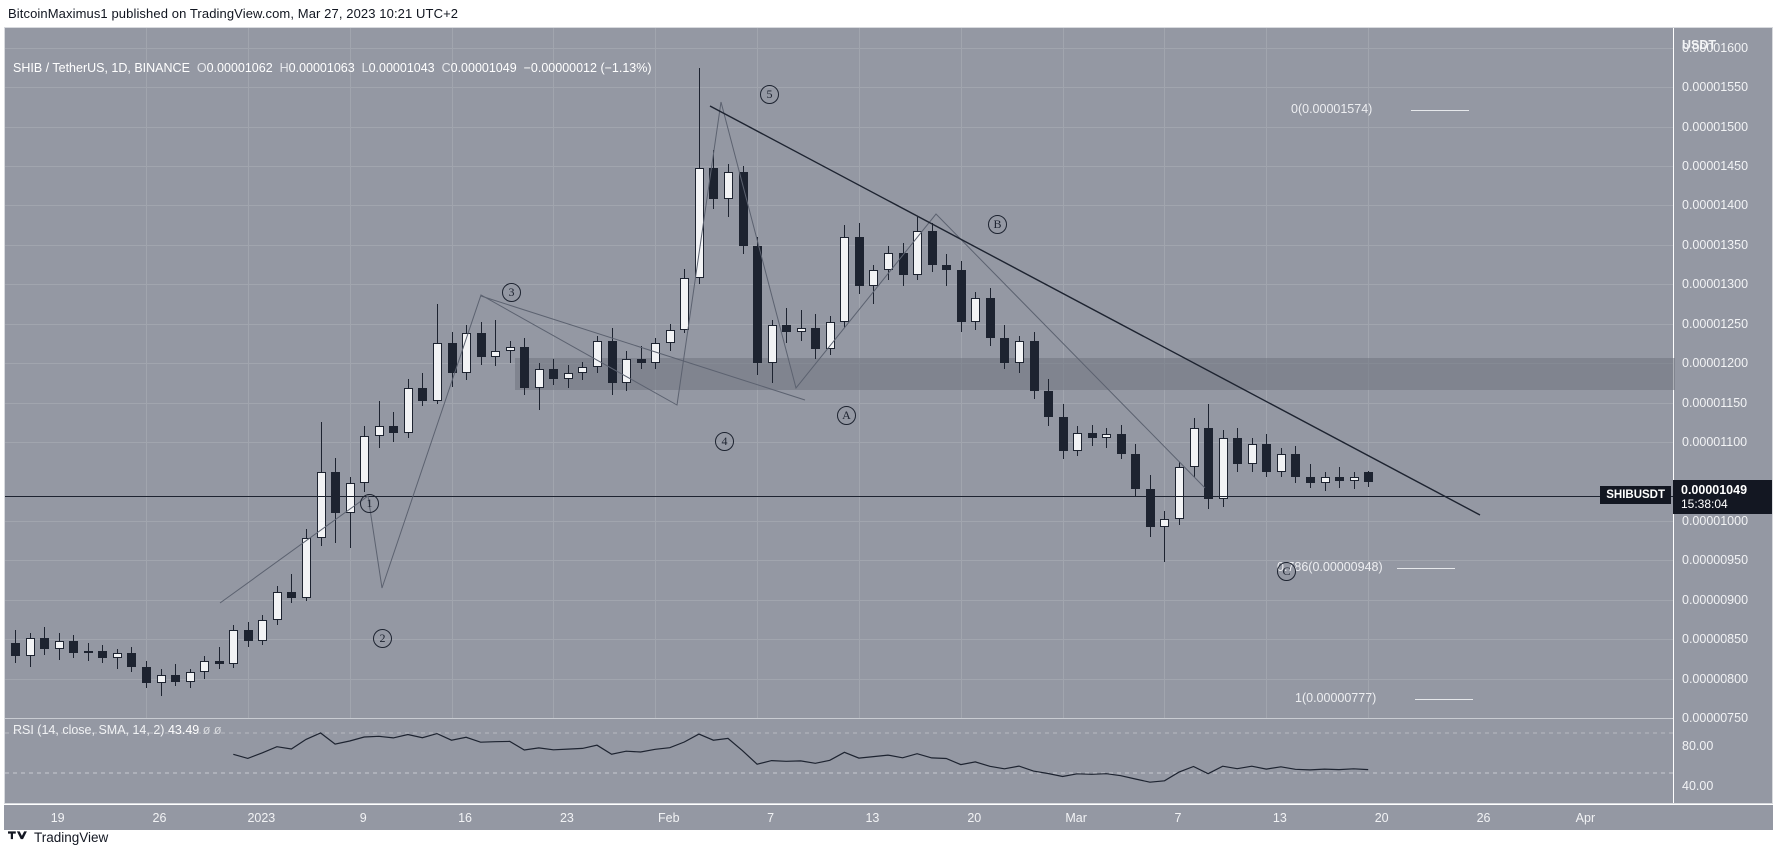  What do you see at coordinates (1715, 166) in the screenshot?
I see `price-scale-label: 0.00001450` at bounding box center [1715, 166].